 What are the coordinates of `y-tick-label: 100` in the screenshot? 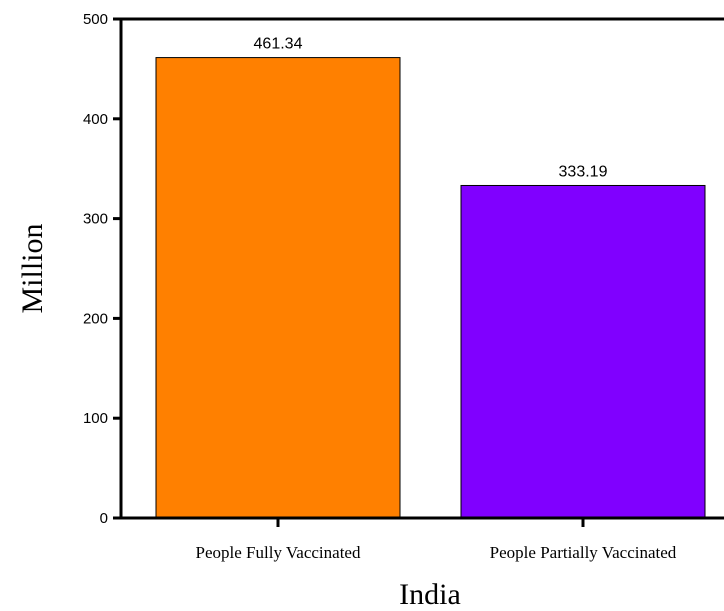 It's located at (95, 418).